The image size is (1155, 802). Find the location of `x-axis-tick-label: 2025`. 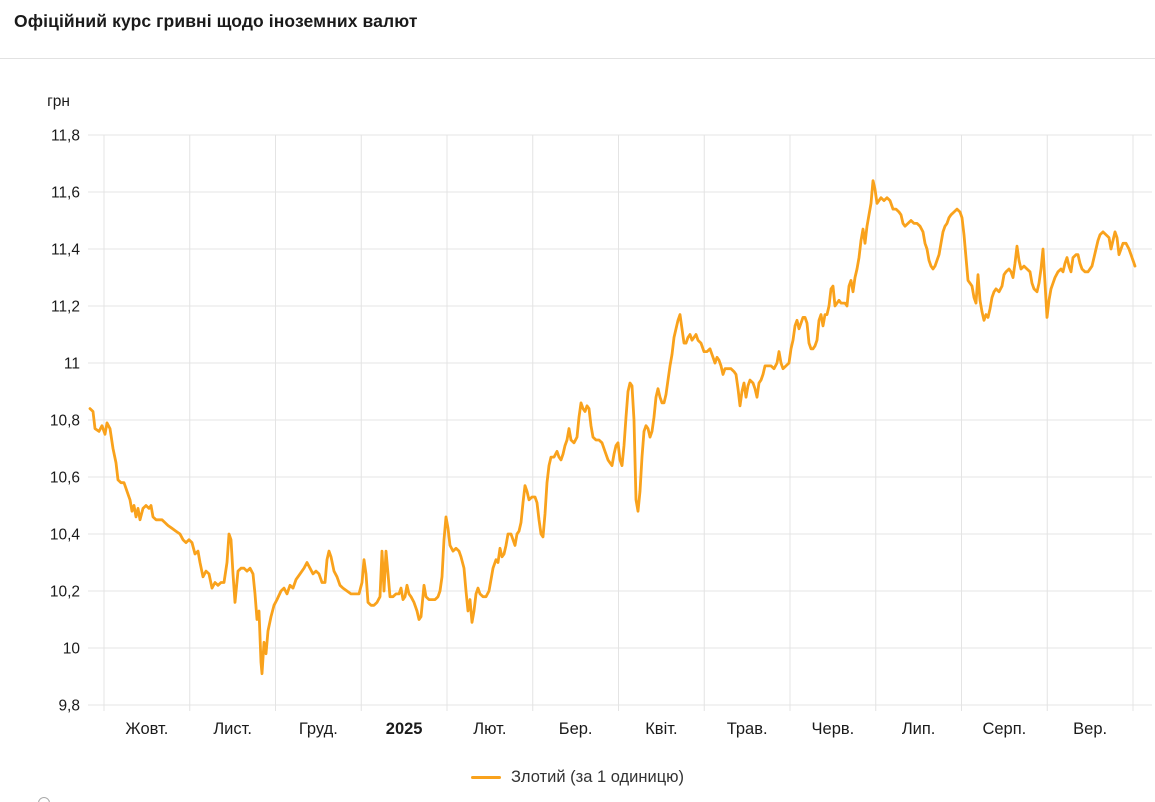

x-axis-tick-label: 2025 is located at coordinates (404, 729).